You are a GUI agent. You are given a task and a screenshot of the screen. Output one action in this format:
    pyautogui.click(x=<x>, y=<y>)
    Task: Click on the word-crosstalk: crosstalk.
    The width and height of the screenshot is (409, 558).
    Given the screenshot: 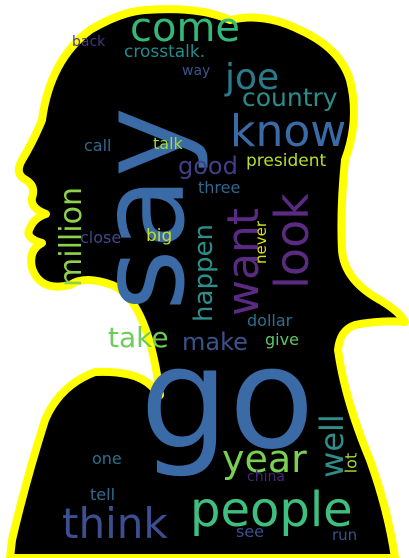 What is the action you would take?
    pyautogui.click(x=165, y=52)
    